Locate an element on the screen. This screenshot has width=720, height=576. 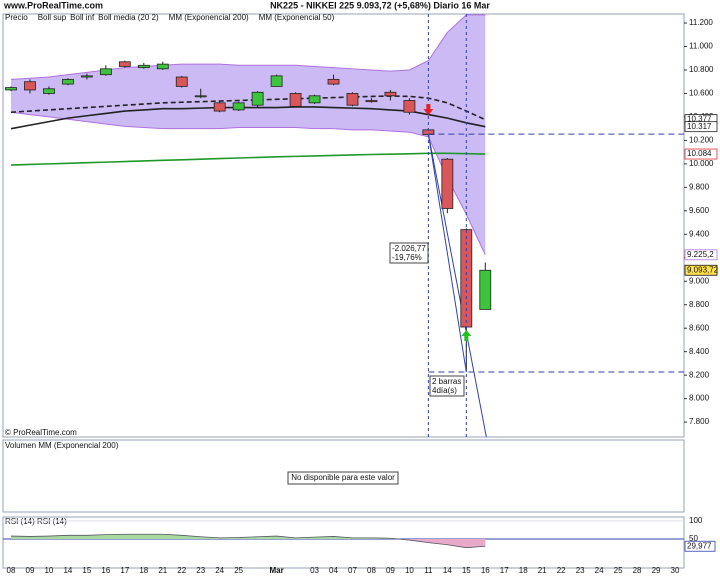
rsi-panel is located at coordinates (343, 542).